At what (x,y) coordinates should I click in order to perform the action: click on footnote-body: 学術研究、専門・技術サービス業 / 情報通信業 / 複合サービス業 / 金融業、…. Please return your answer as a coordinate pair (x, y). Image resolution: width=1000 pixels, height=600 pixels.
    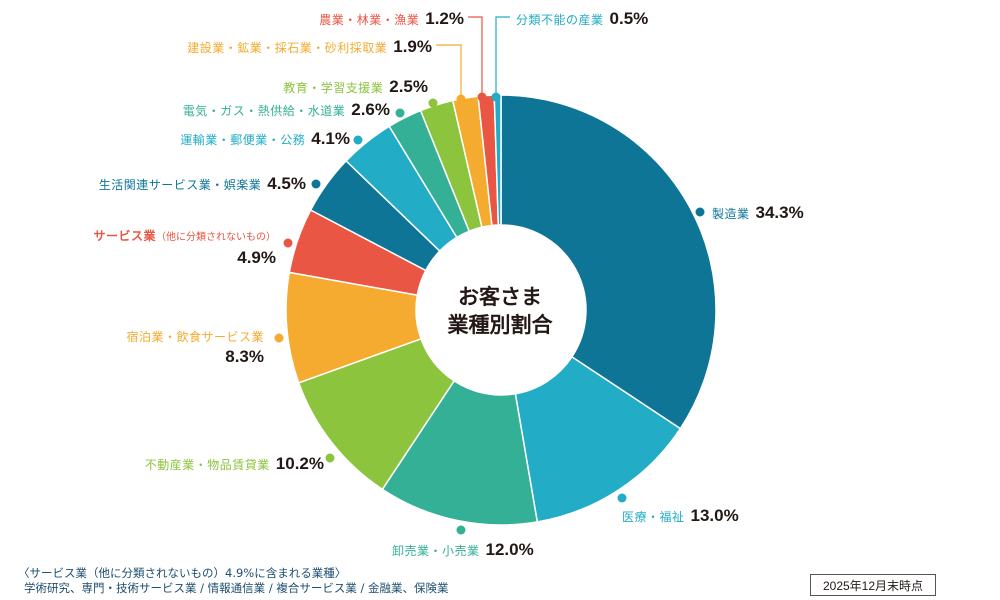
    Looking at the image, I should click on (236, 588).